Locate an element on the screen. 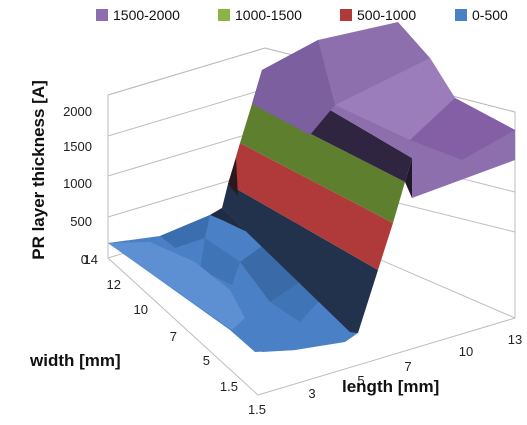 This screenshot has width=527, height=425. width-axis-title: width [mm] is located at coordinates (75, 360).